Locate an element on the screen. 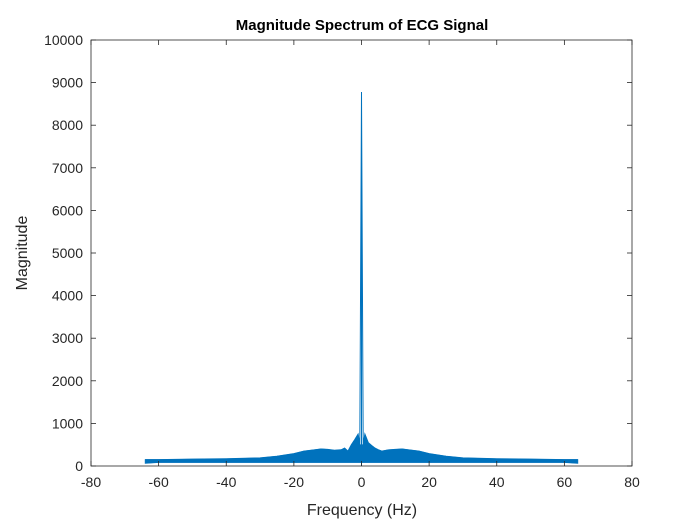  x-tick-label: -20 is located at coordinates (294, 482).